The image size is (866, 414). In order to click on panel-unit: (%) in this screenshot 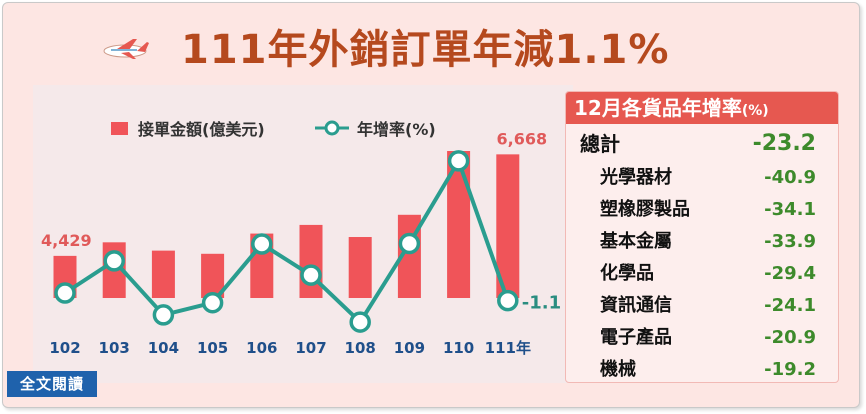, I will do `click(755, 111)`.